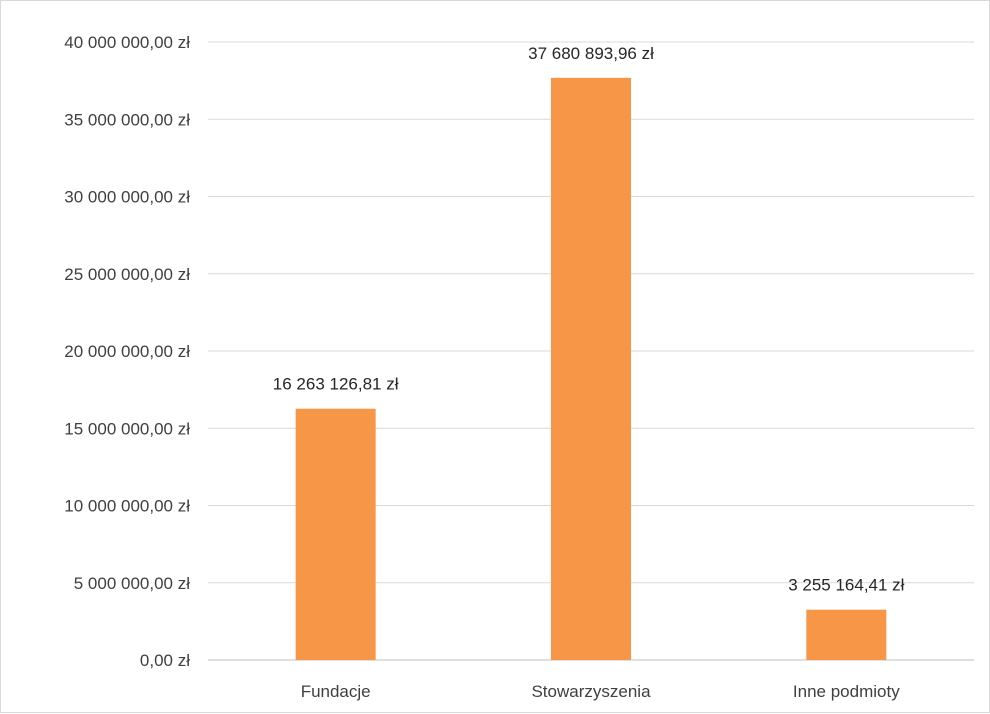  I want to click on bar-fundacje, so click(335, 534).